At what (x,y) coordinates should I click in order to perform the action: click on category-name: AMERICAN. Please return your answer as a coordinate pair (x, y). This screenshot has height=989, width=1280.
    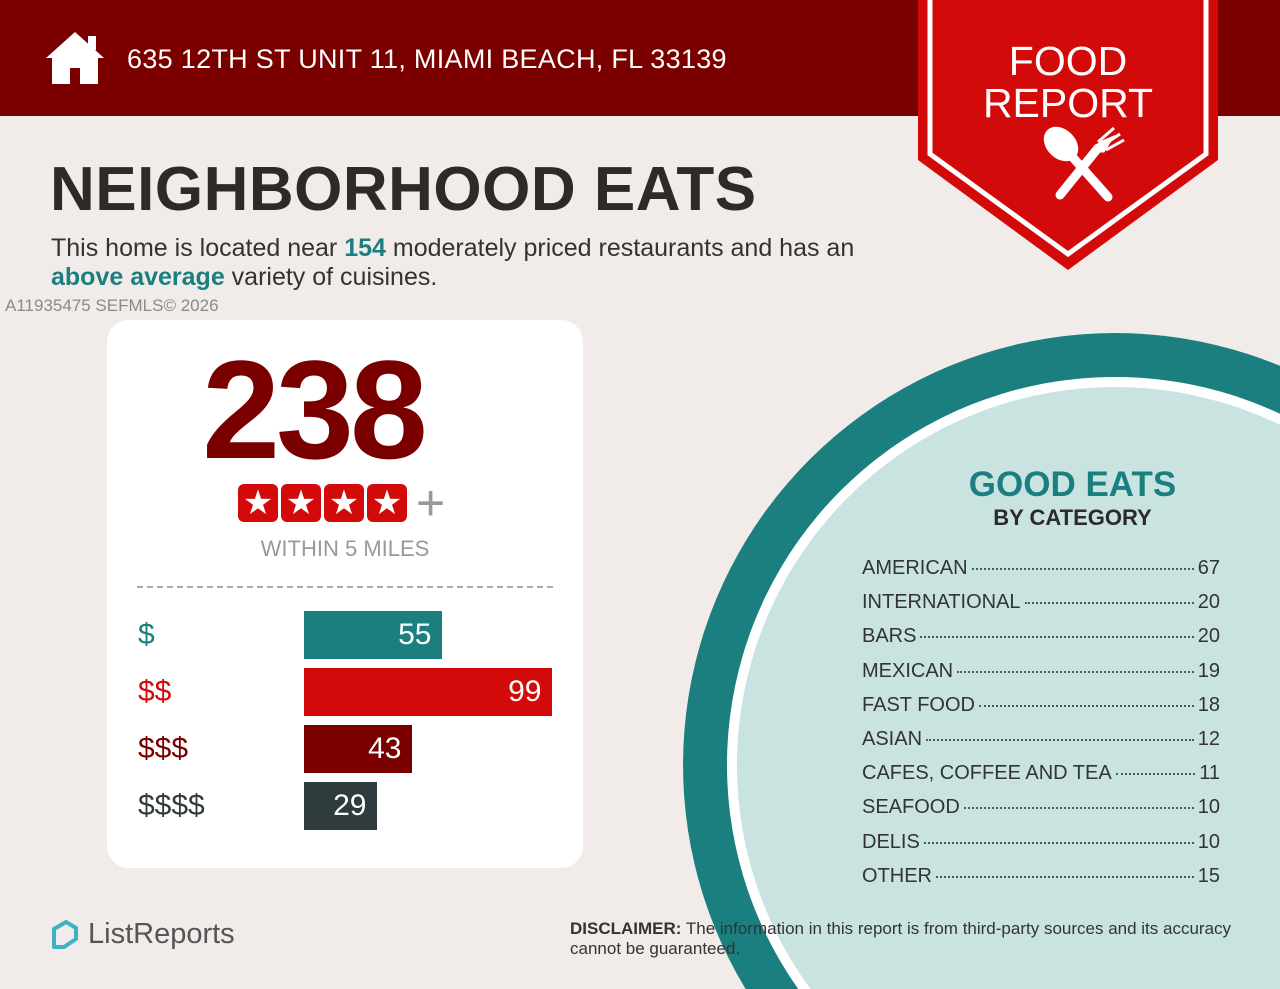
    Looking at the image, I should click on (915, 568).